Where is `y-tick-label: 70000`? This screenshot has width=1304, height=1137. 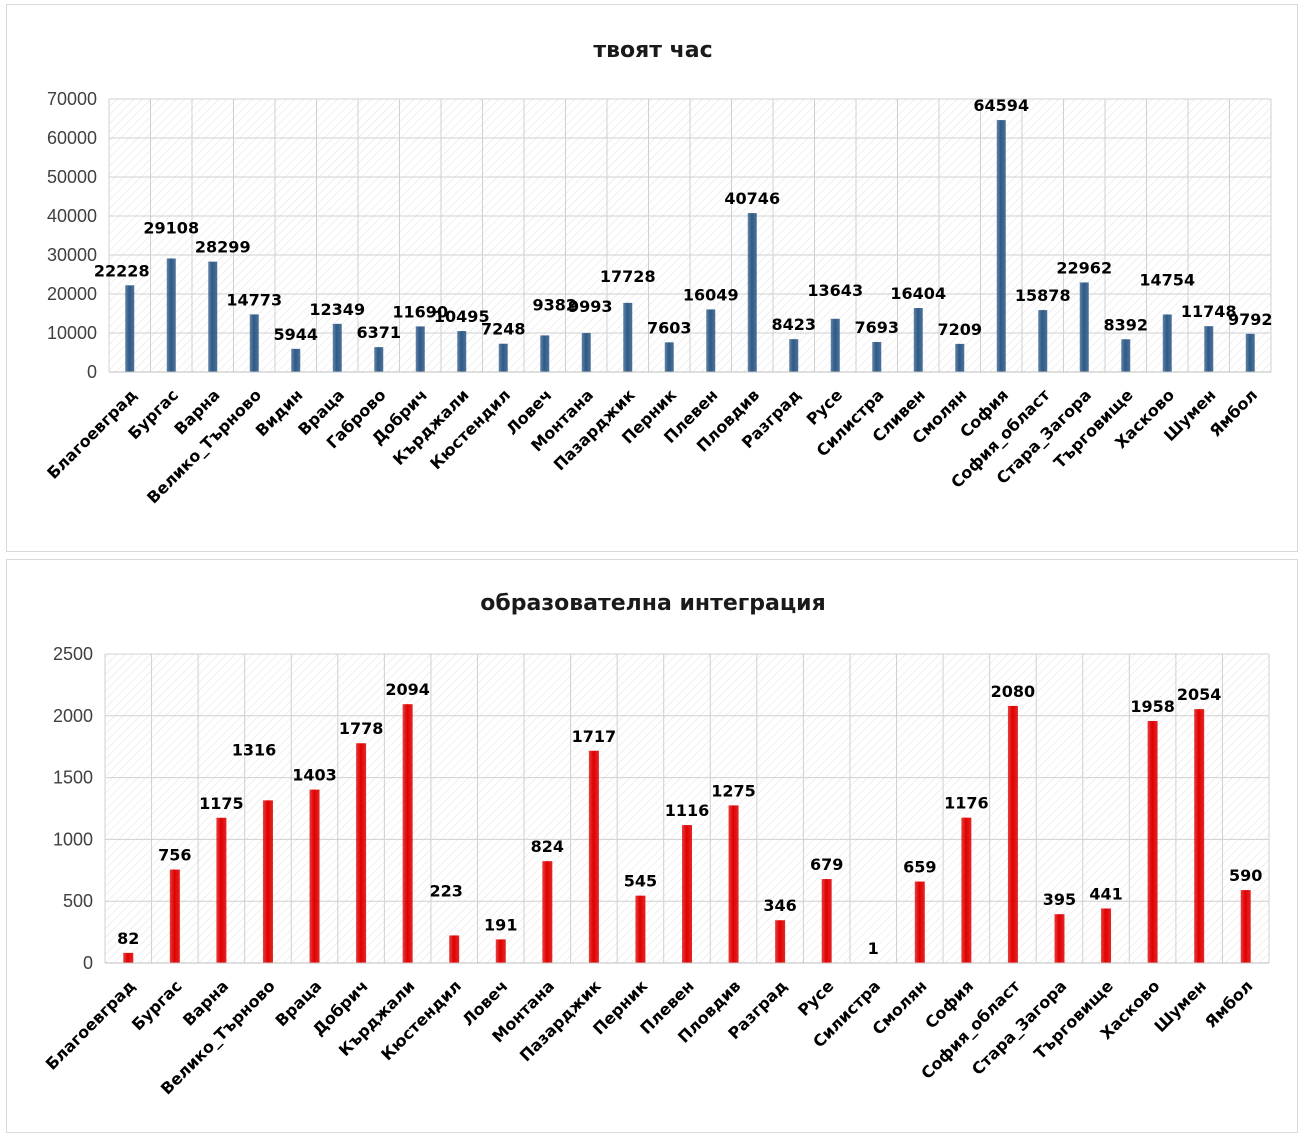 y-tick-label: 70000 is located at coordinates (72, 99).